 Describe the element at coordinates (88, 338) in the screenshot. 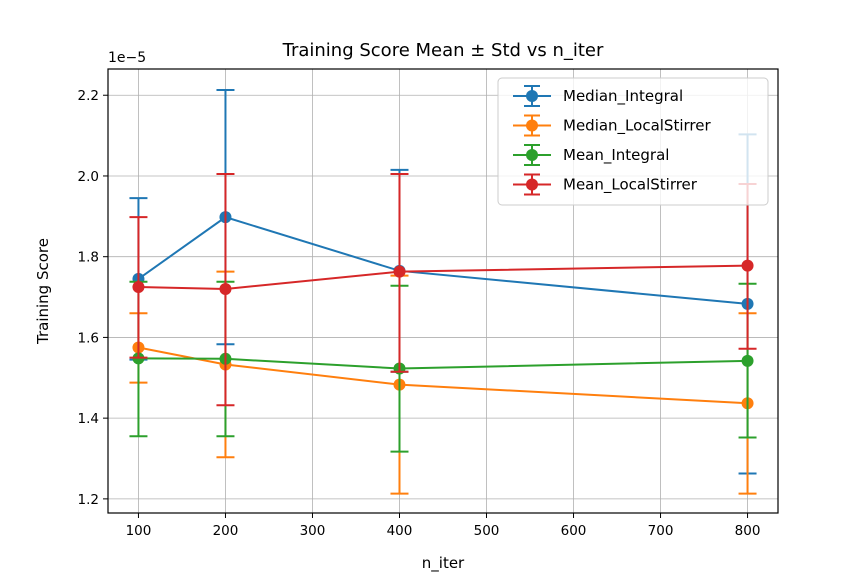

I see `y-tick-label: 1.6` at that location.